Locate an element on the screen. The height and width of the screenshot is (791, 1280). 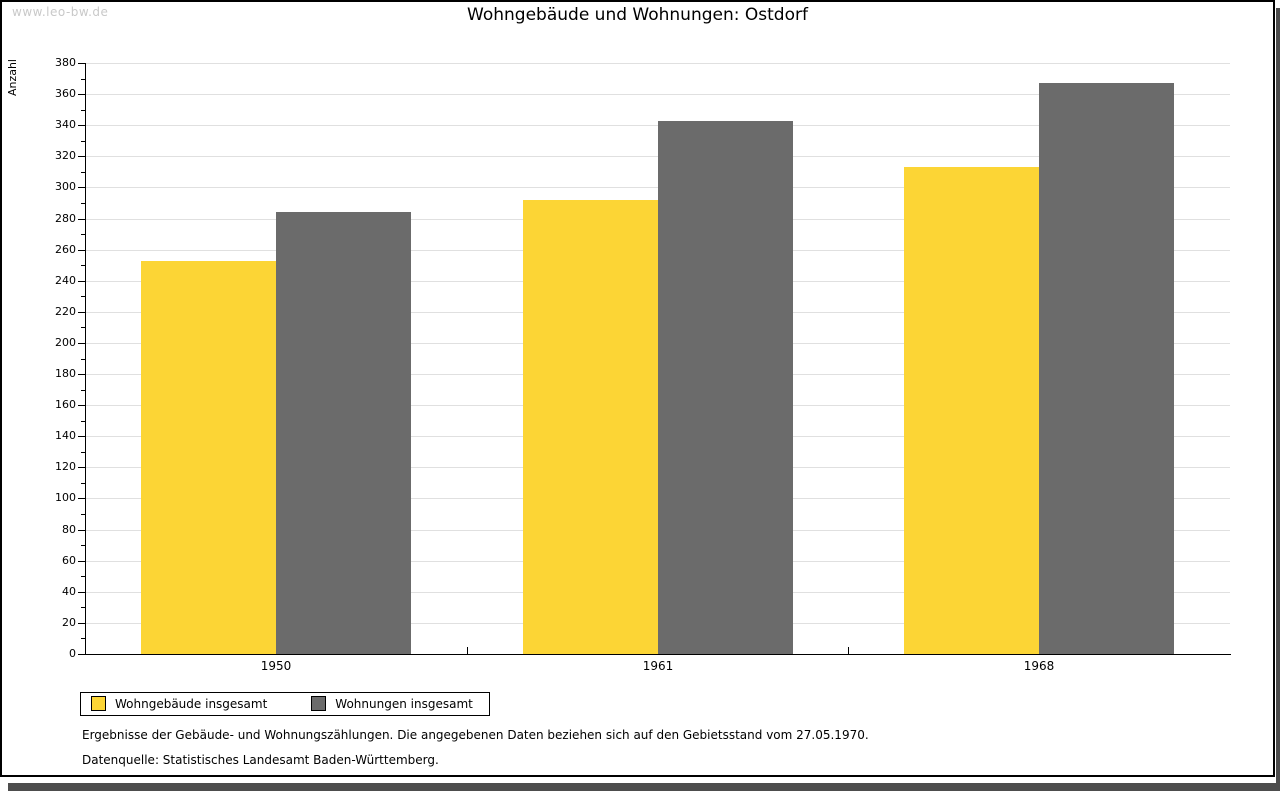
legend-item-wohnungen: Wohnungen insgesamt is located at coordinates (392, 703).